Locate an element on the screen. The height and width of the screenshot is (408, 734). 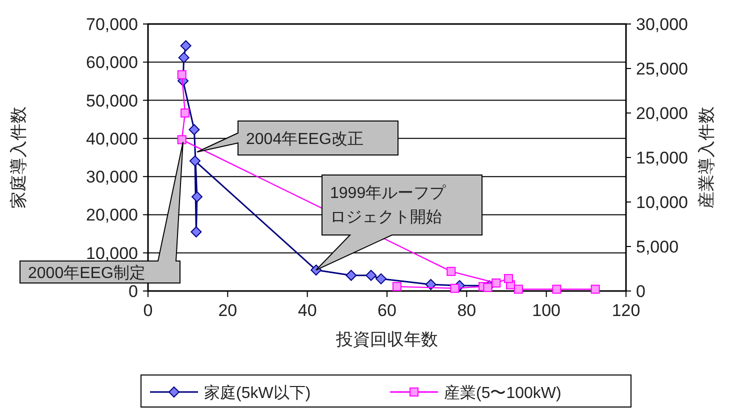
x-tick-label: 0 is located at coordinates (148, 310).